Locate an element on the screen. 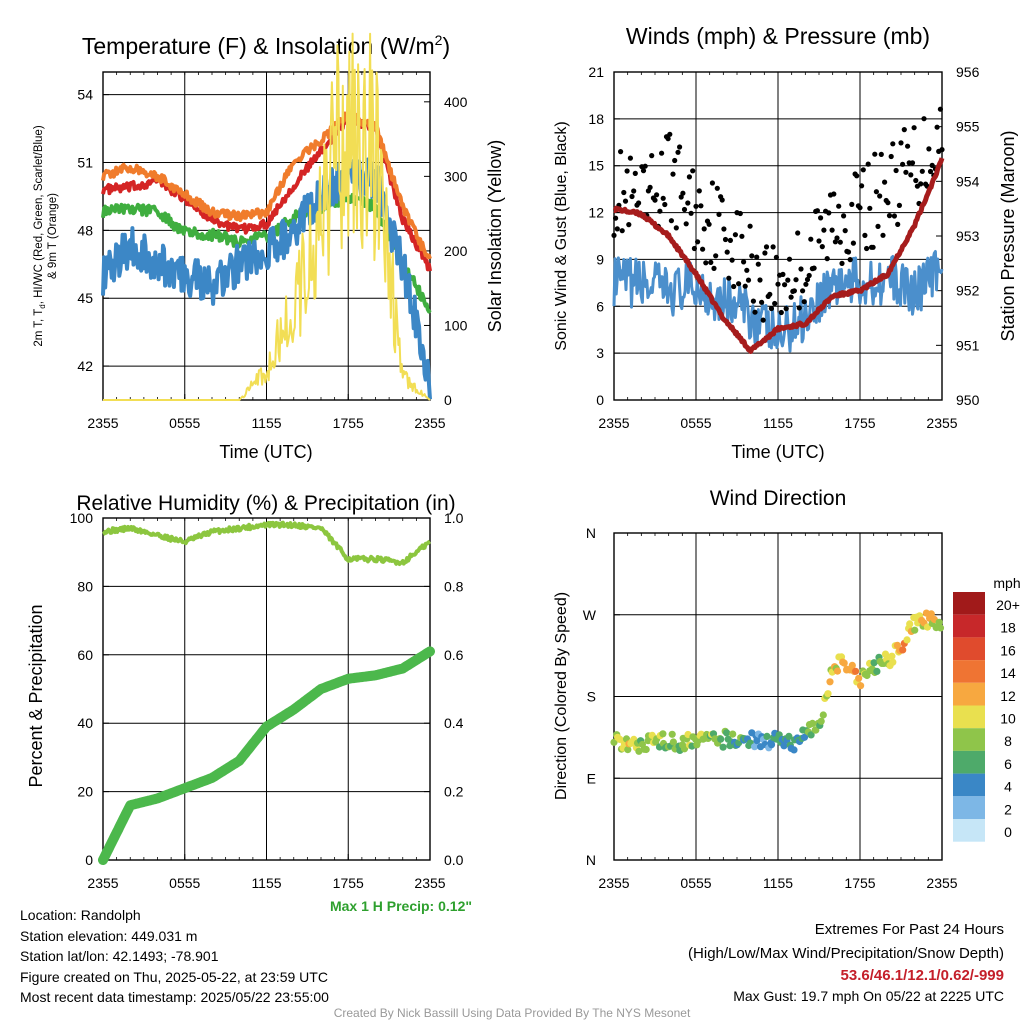 This screenshot has width=1024, height=1024. wind-y-tick-label: 3 is located at coordinates (600, 353).